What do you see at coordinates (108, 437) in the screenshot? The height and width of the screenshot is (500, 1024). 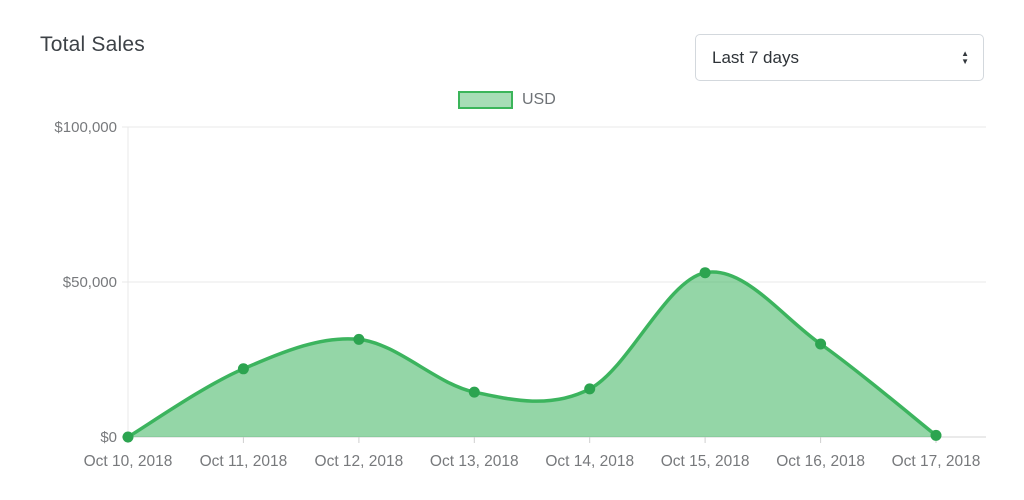 I see `y-axis-label: $0` at bounding box center [108, 437].